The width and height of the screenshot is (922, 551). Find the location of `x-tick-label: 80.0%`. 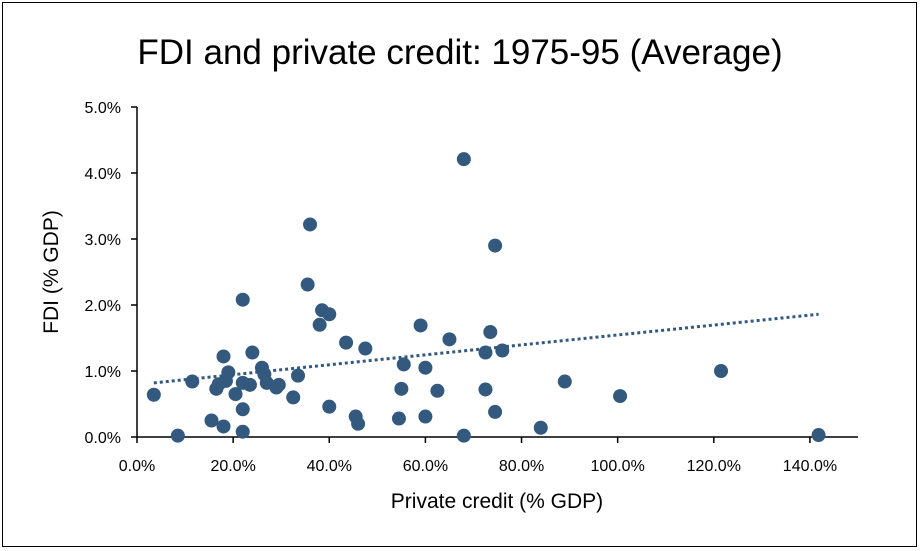

x-tick-label: 80.0% is located at coordinates (521, 466).